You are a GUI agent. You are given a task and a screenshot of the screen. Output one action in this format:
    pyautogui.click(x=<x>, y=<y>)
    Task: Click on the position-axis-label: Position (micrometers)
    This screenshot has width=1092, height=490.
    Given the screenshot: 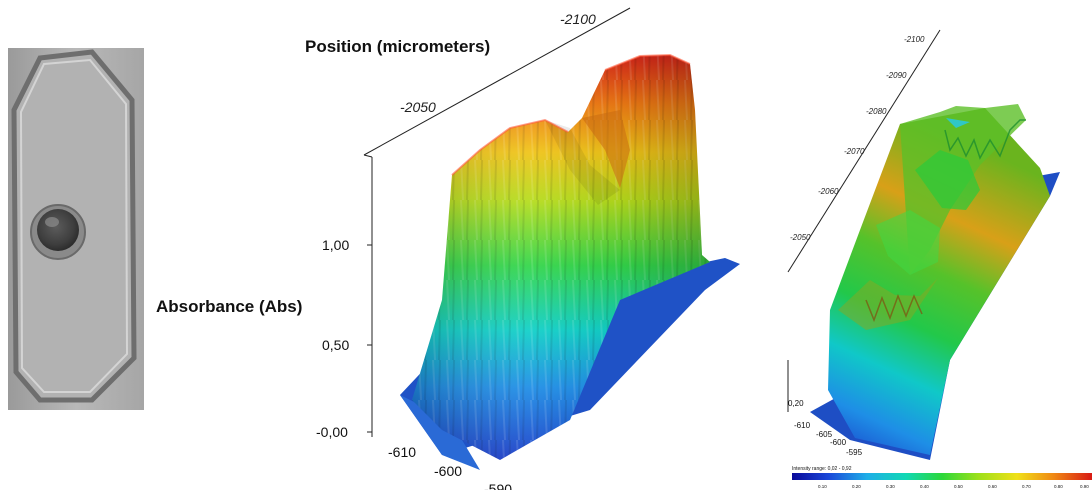 What is the action you would take?
    pyautogui.click(x=397, y=46)
    